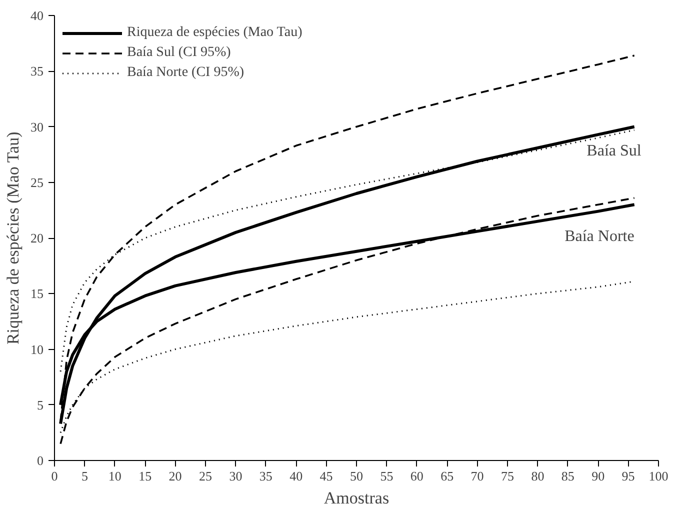 This screenshot has height=510, width=673. What do you see at coordinates (296, 476) in the screenshot?
I see `x-tick-label: 40` at bounding box center [296, 476].